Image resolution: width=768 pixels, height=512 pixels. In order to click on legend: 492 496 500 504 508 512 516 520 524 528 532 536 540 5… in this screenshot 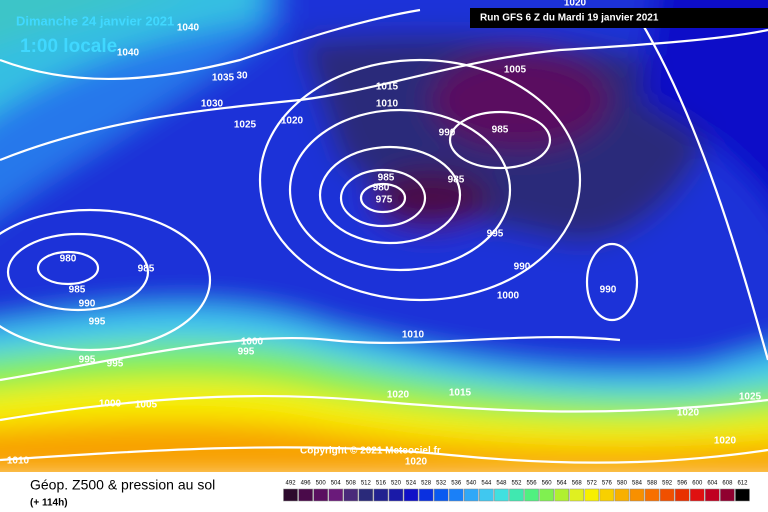, I will do `click(516, 491)`.